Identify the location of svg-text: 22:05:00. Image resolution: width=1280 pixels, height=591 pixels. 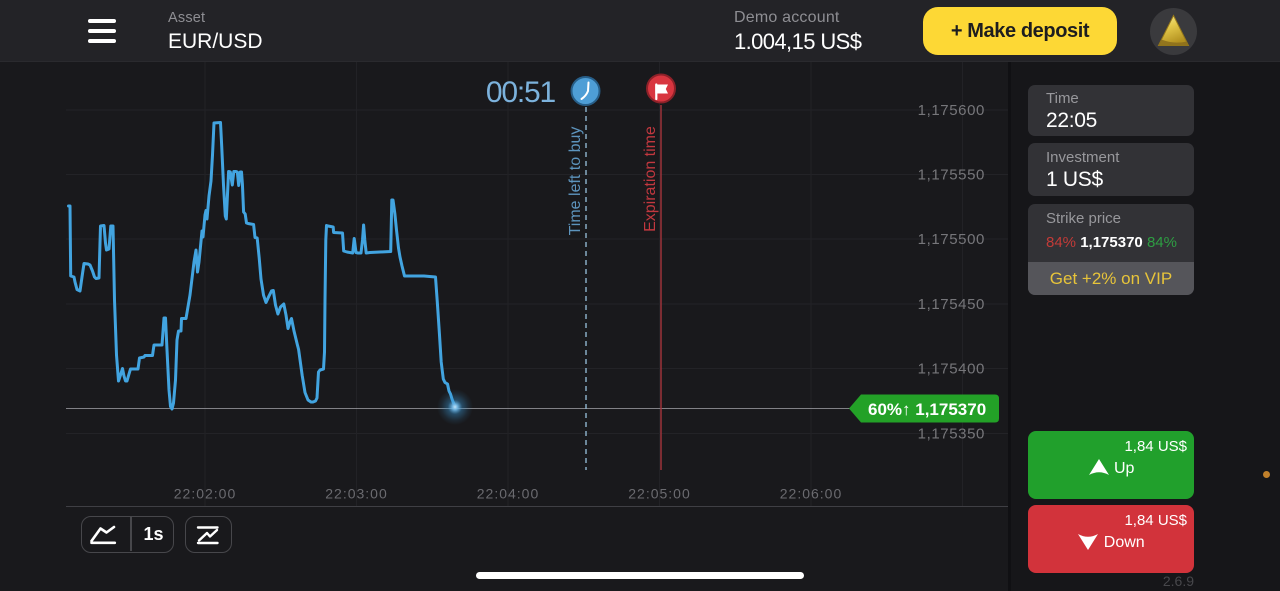
(659, 494).